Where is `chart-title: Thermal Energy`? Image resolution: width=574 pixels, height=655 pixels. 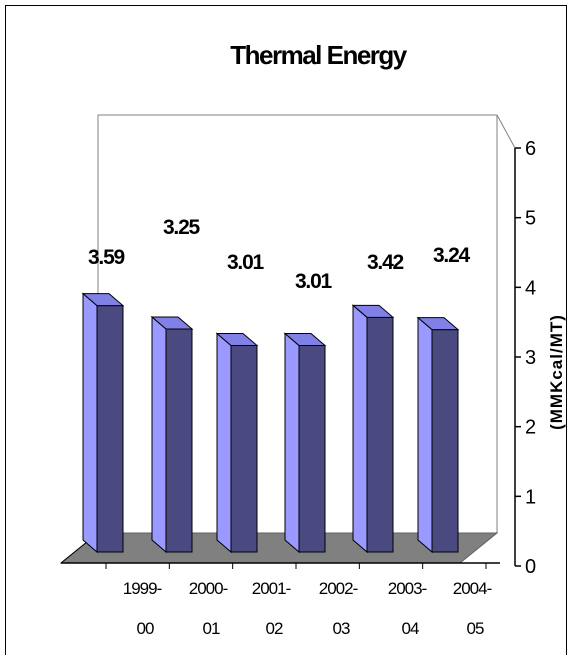 chart-title: Thermal Energy is located at coordinates (319, 55).